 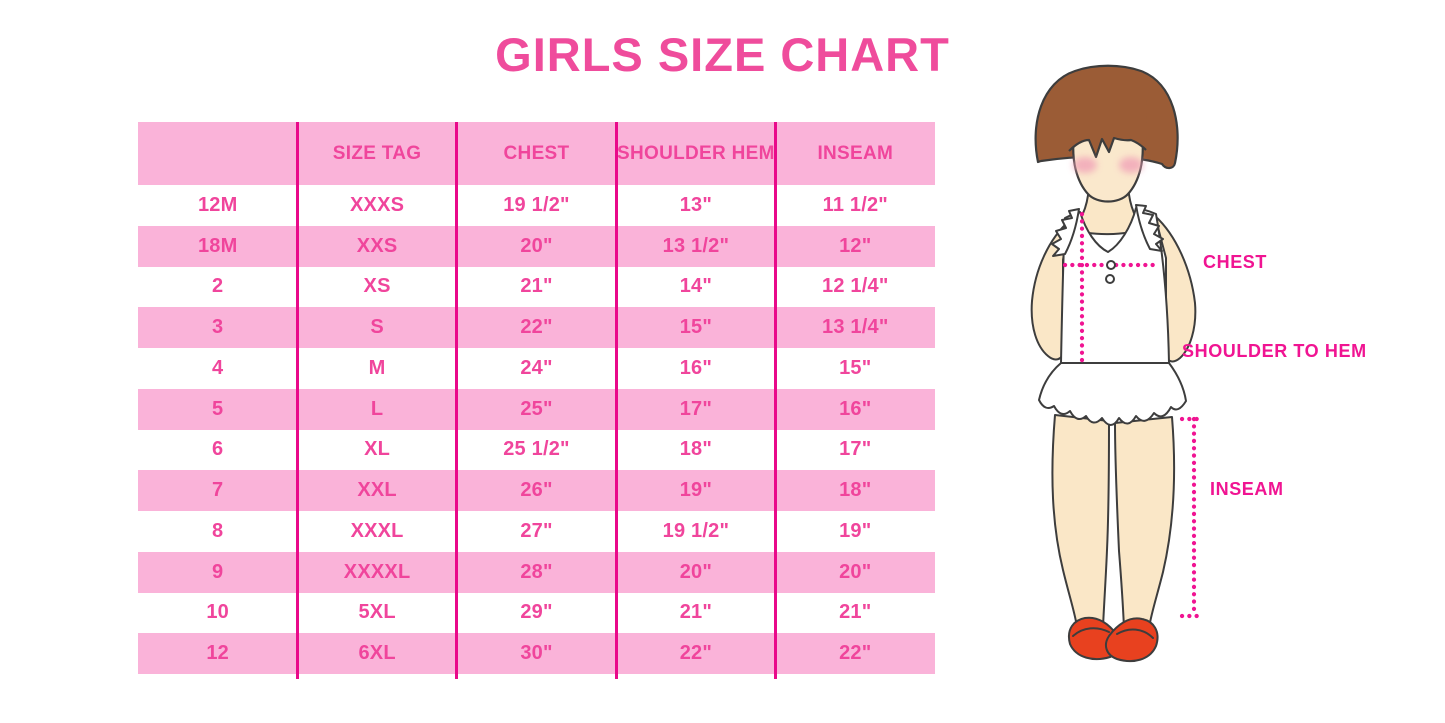 I want to click on table-row: 8 XXXL 27" 19 1/2" 19", so click(x=536, y=531).